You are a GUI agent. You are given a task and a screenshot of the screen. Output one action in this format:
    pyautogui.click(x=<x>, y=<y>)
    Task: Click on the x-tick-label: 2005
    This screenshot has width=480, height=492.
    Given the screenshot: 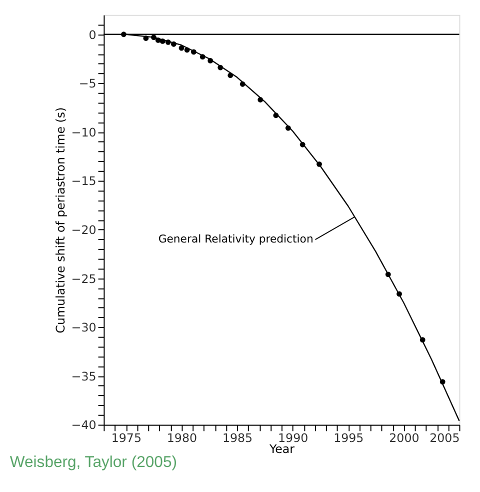 What is the action you would take?
    pyautogui.click(x=445, y=438)
    